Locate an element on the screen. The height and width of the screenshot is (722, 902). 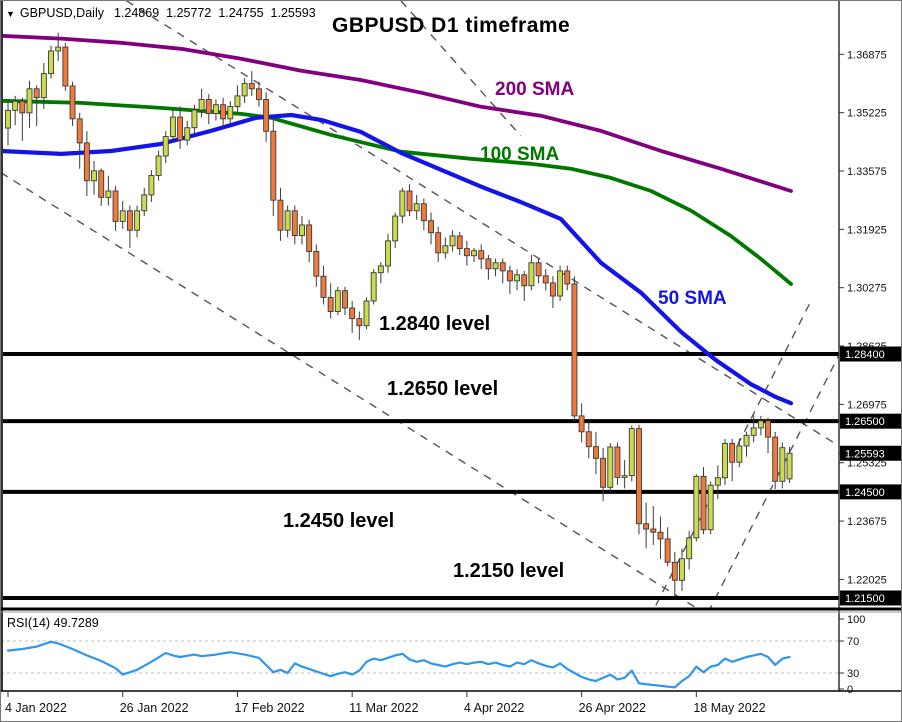
rsi-tick-label: 30 is located at coordinates (853, 674).